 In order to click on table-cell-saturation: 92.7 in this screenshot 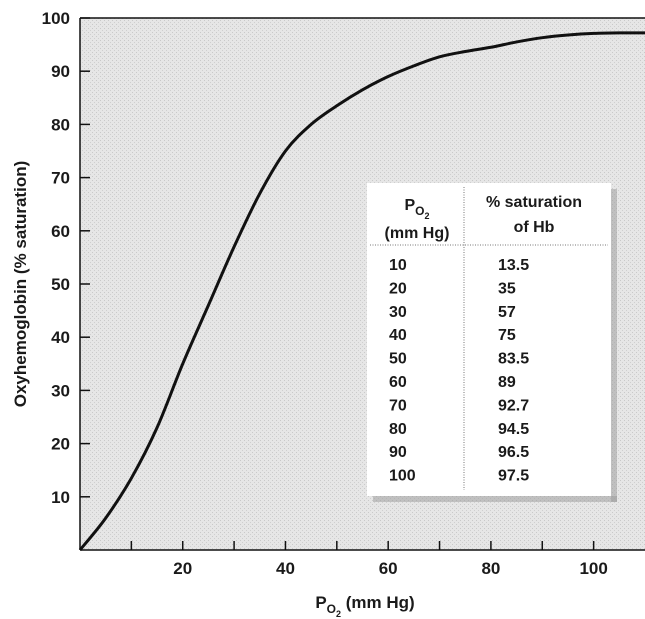, I will do `click(513, 405)`.